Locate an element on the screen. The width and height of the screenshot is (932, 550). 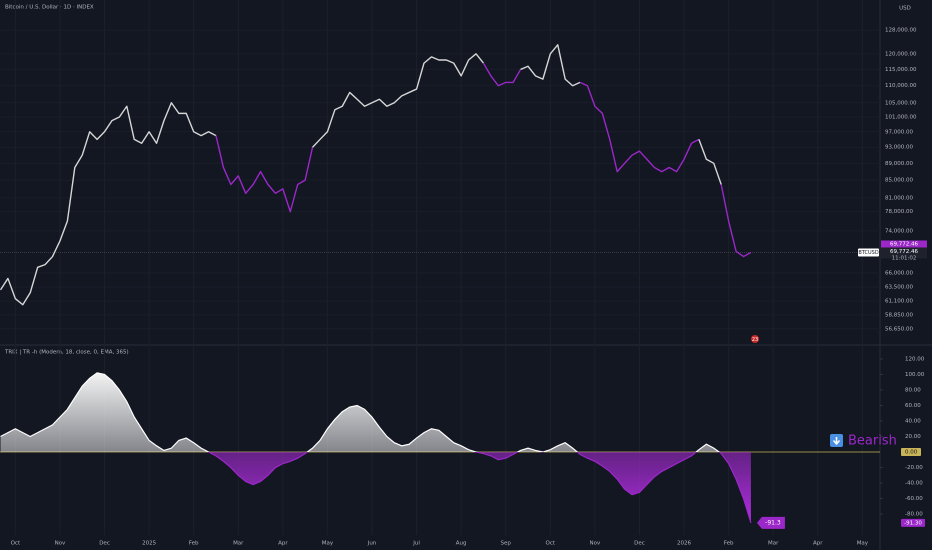
symbol: BTCUSD is located at coordinates (868, 253).